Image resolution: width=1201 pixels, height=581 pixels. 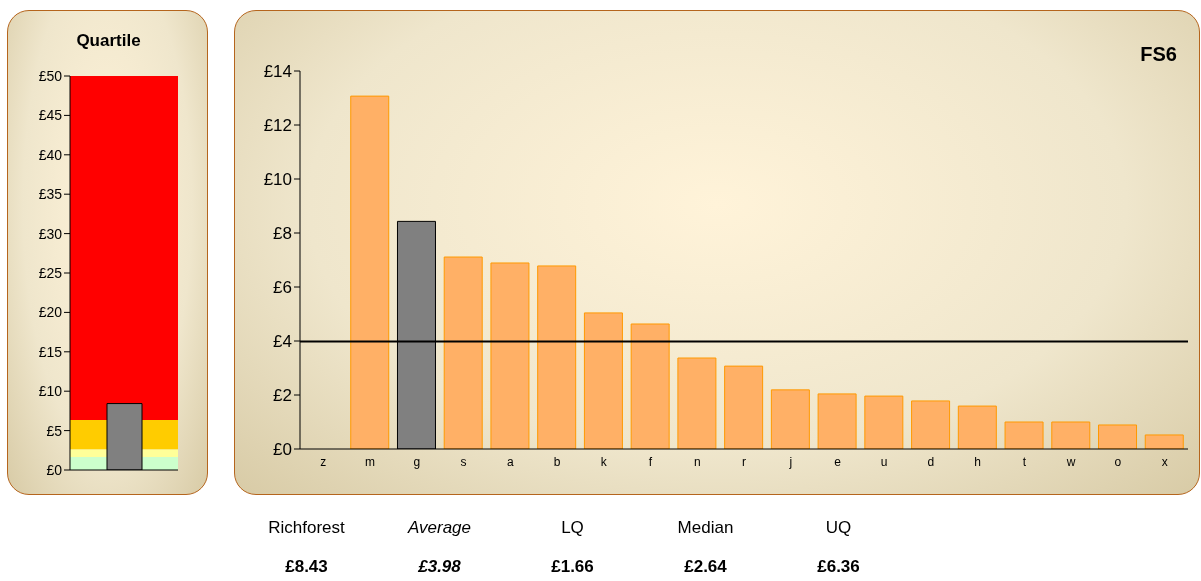 I want to click on text: £6.36, so click(x=838, y=567).